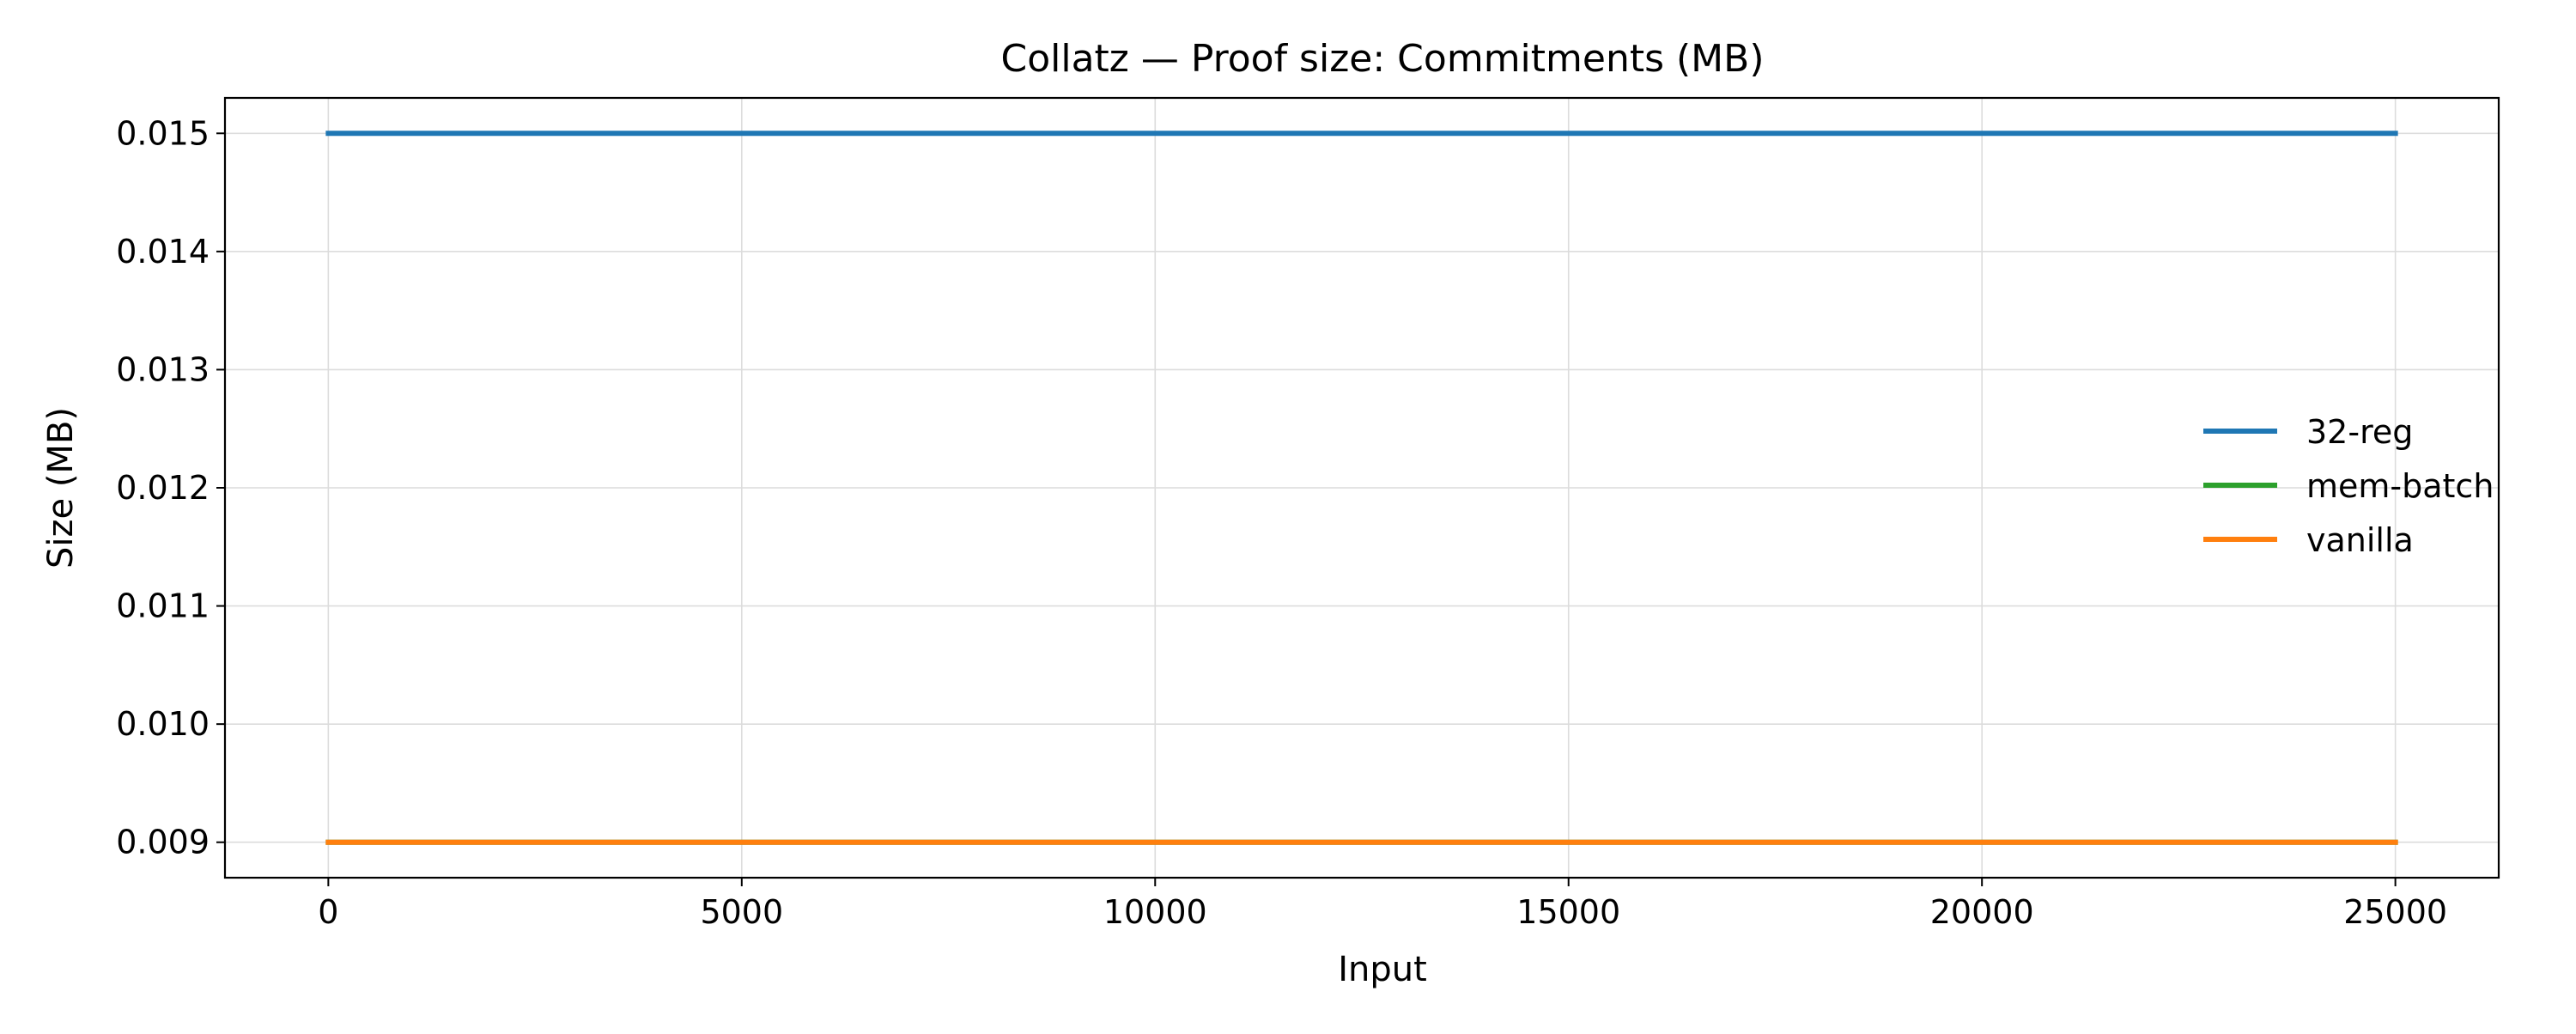 This screenshot has width=2576, height=1034. Describe the element at coordinates (1155, 912) in the screenshot. I see `x-tick-label: 10000` at that location.